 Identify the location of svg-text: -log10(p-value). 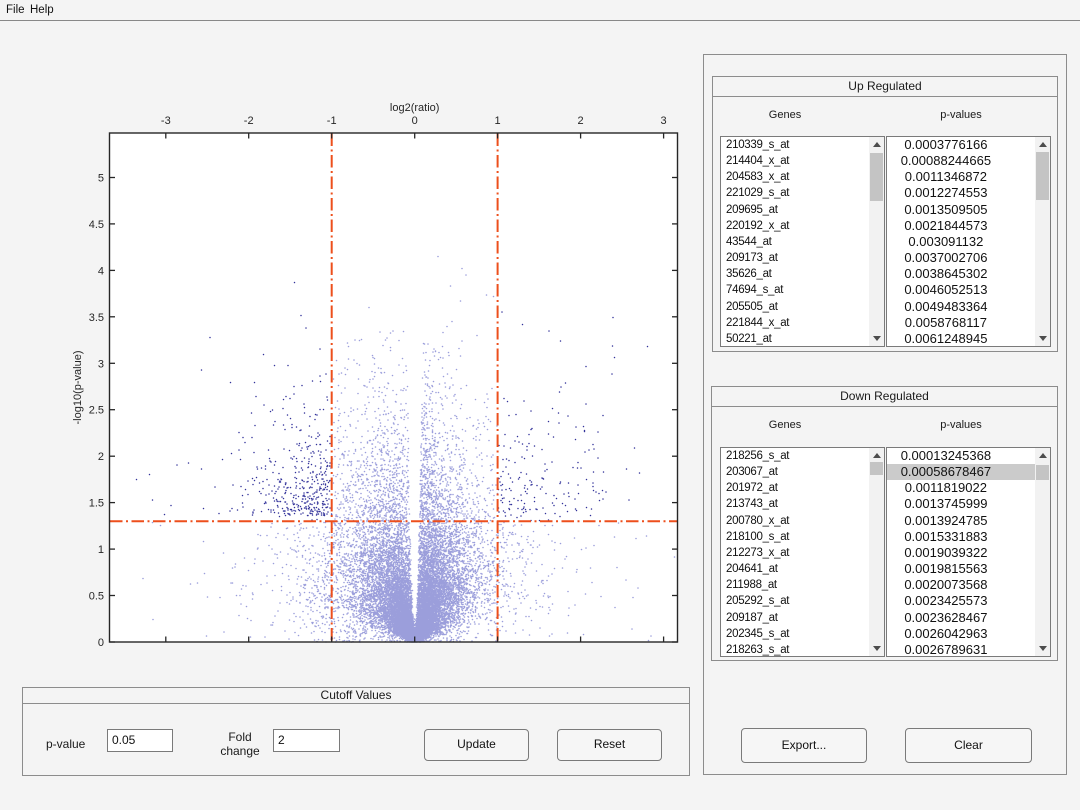
(78, 388).